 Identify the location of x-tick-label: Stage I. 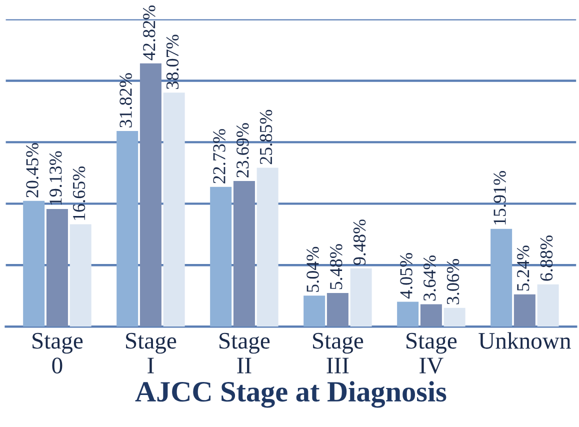
(151, 353).